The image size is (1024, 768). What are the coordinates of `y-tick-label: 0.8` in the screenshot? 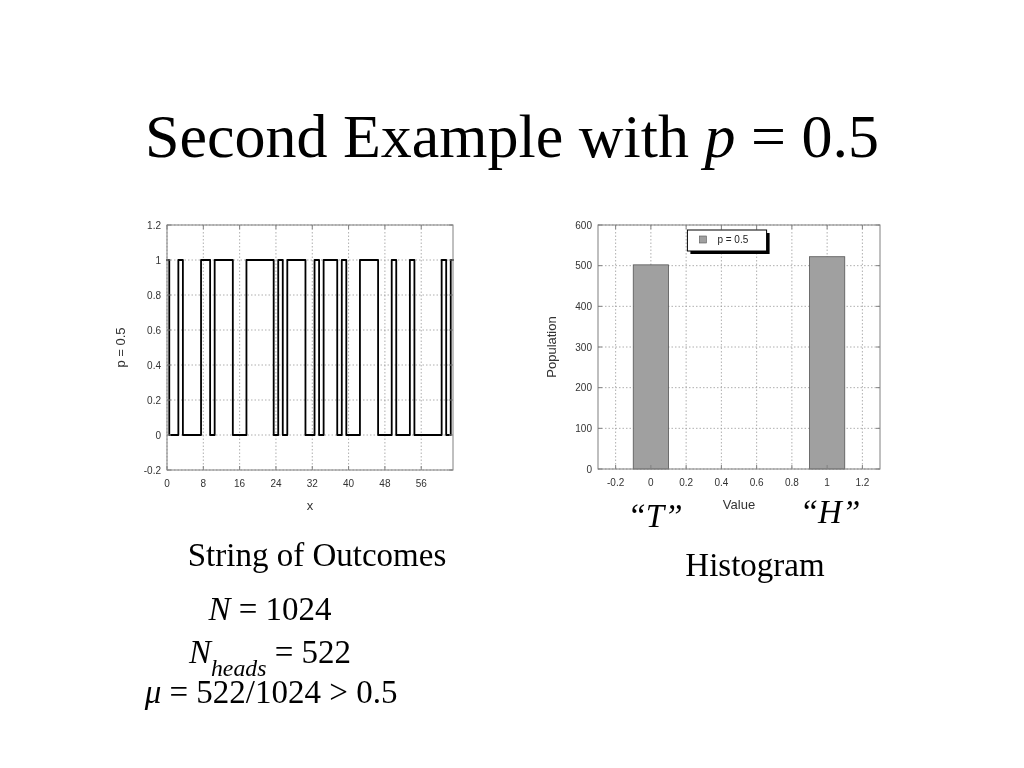 It's located at (154, 295).